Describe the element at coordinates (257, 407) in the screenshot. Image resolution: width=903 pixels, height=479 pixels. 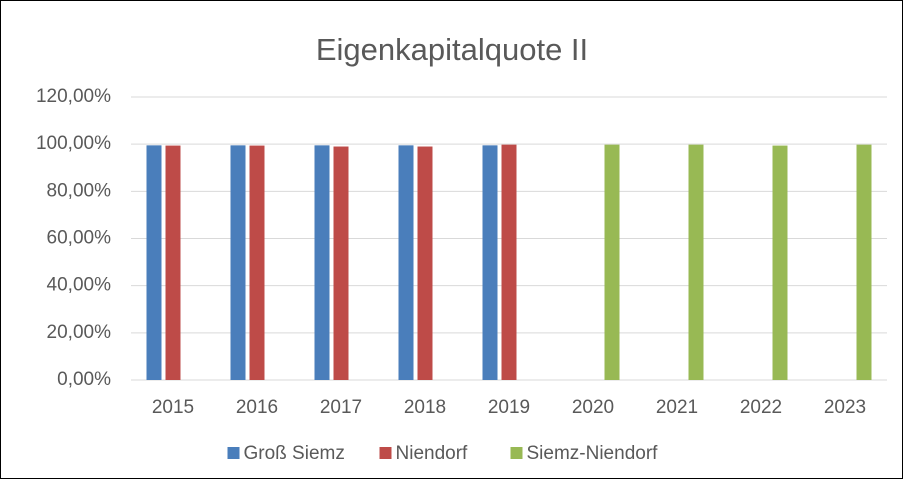
I see `x-tick-label: 2016` at that location.